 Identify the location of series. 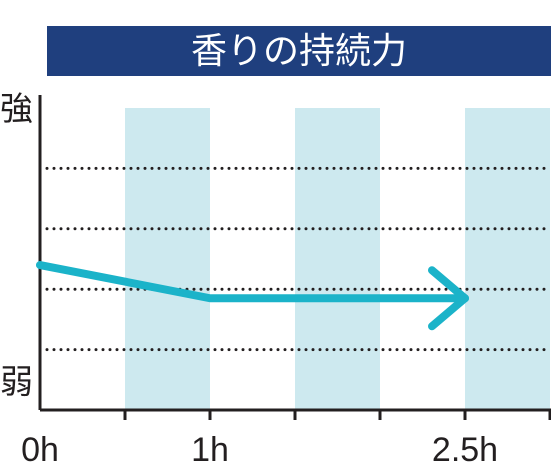
(252, 296).